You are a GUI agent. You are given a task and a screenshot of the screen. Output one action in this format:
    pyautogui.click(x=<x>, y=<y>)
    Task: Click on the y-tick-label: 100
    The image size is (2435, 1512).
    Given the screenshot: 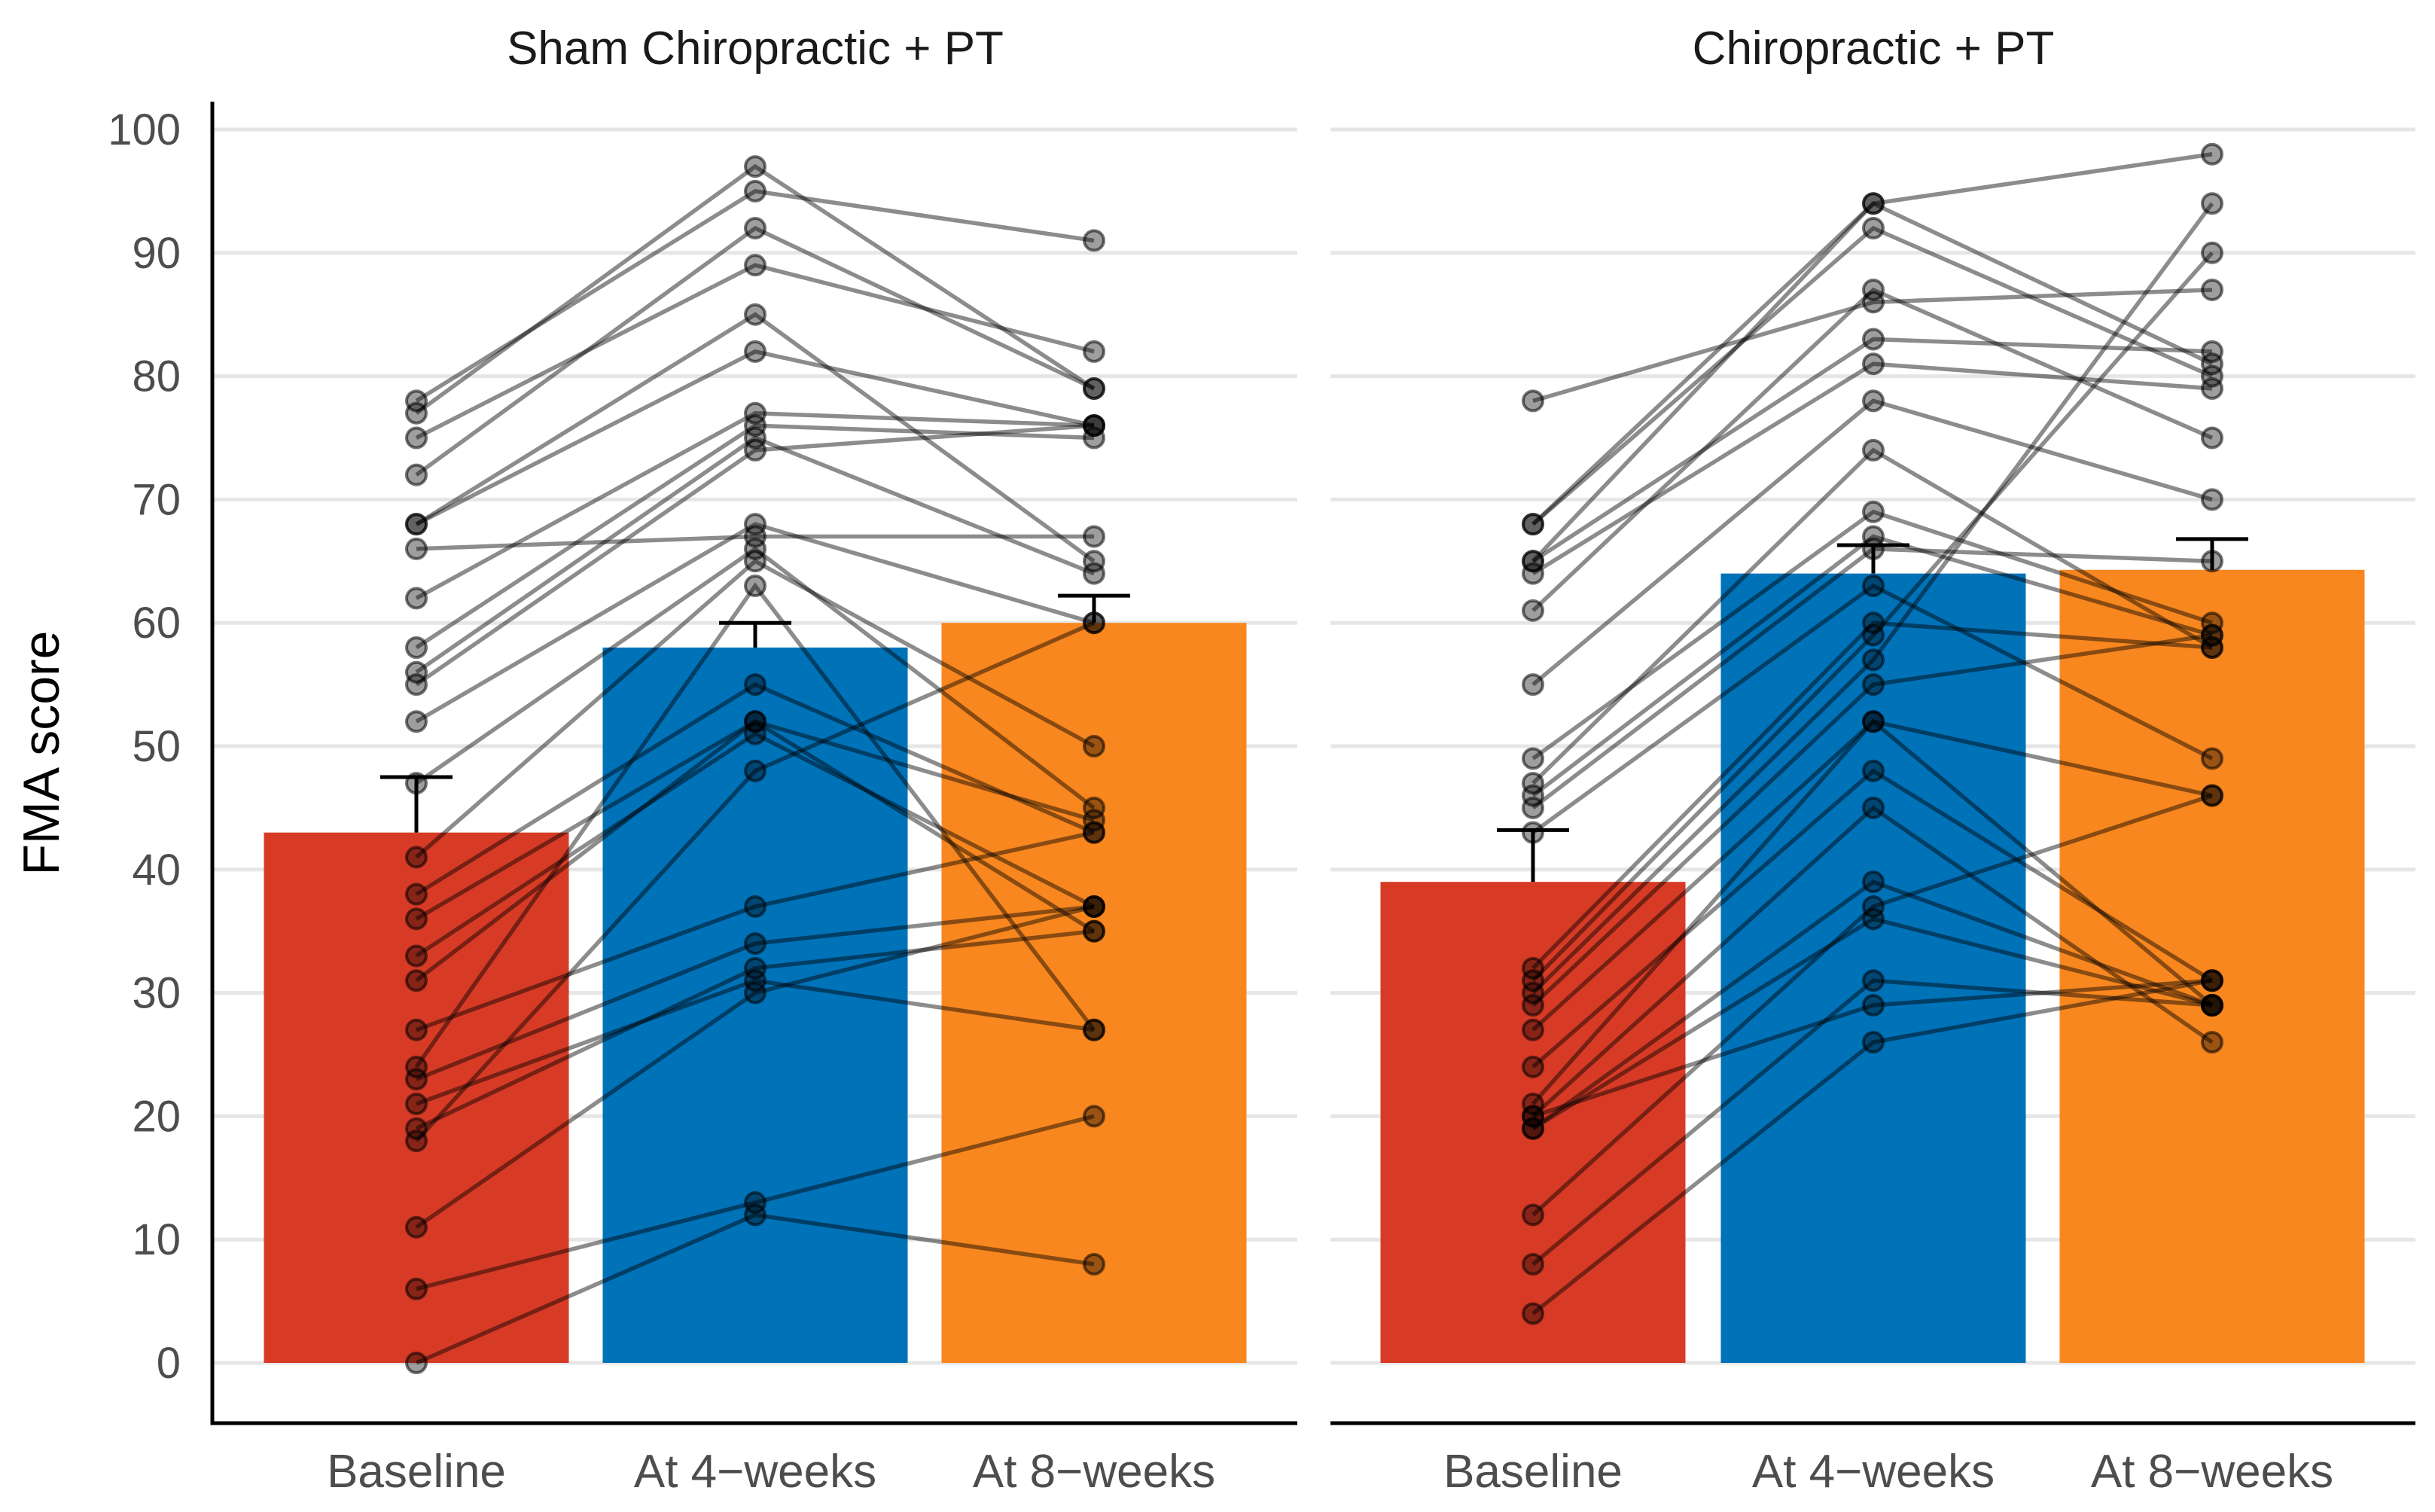 What is the action you would take?
    pyautogui.click(x=144, y=129)
    